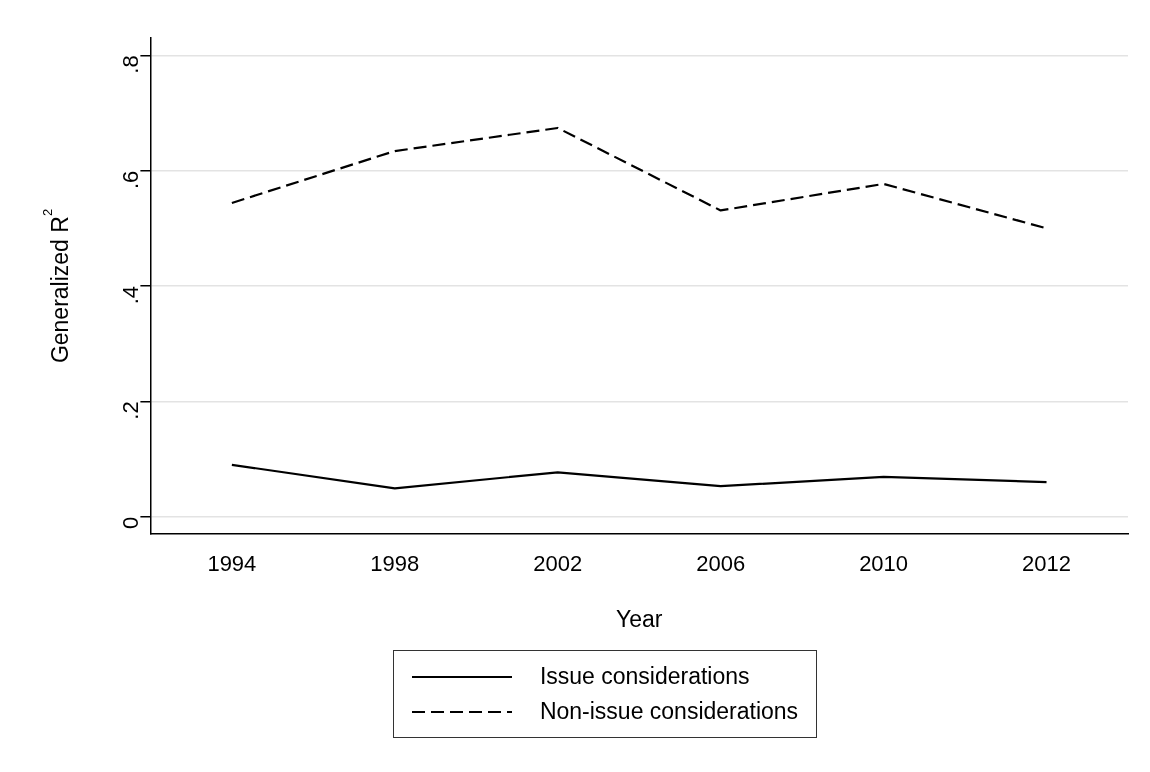  I want to click on y-tick-label: 0, so click(131, 522).